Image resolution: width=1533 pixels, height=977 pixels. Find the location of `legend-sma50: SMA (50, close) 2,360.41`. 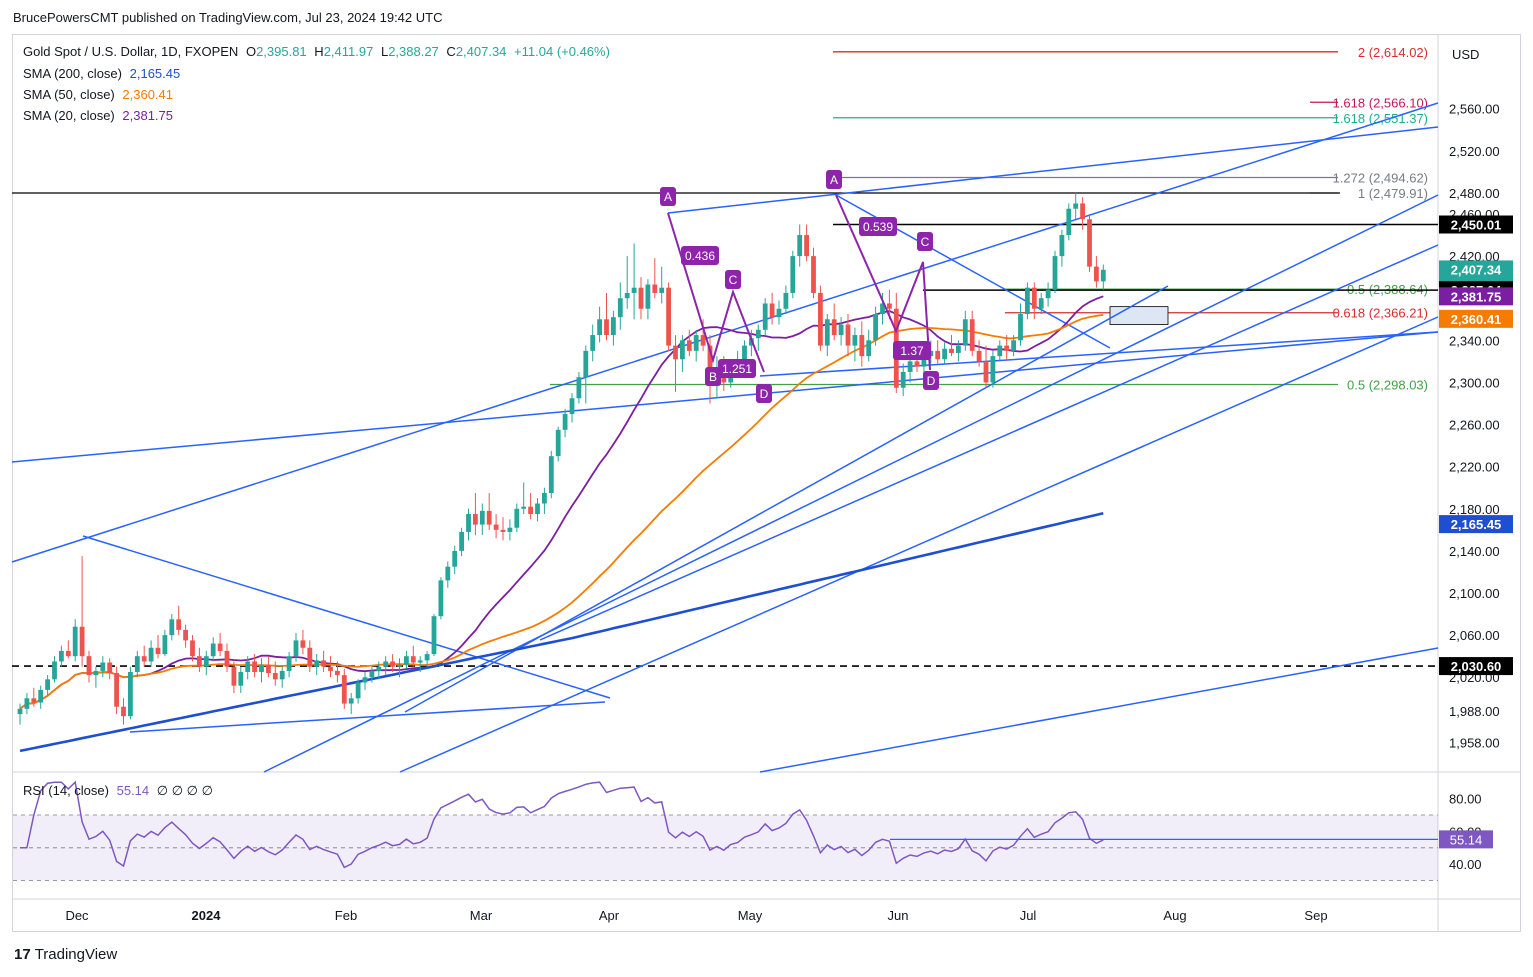

legend-sma50: SMA (50, close) 2,360.41 is located at coordinates (100, 94).